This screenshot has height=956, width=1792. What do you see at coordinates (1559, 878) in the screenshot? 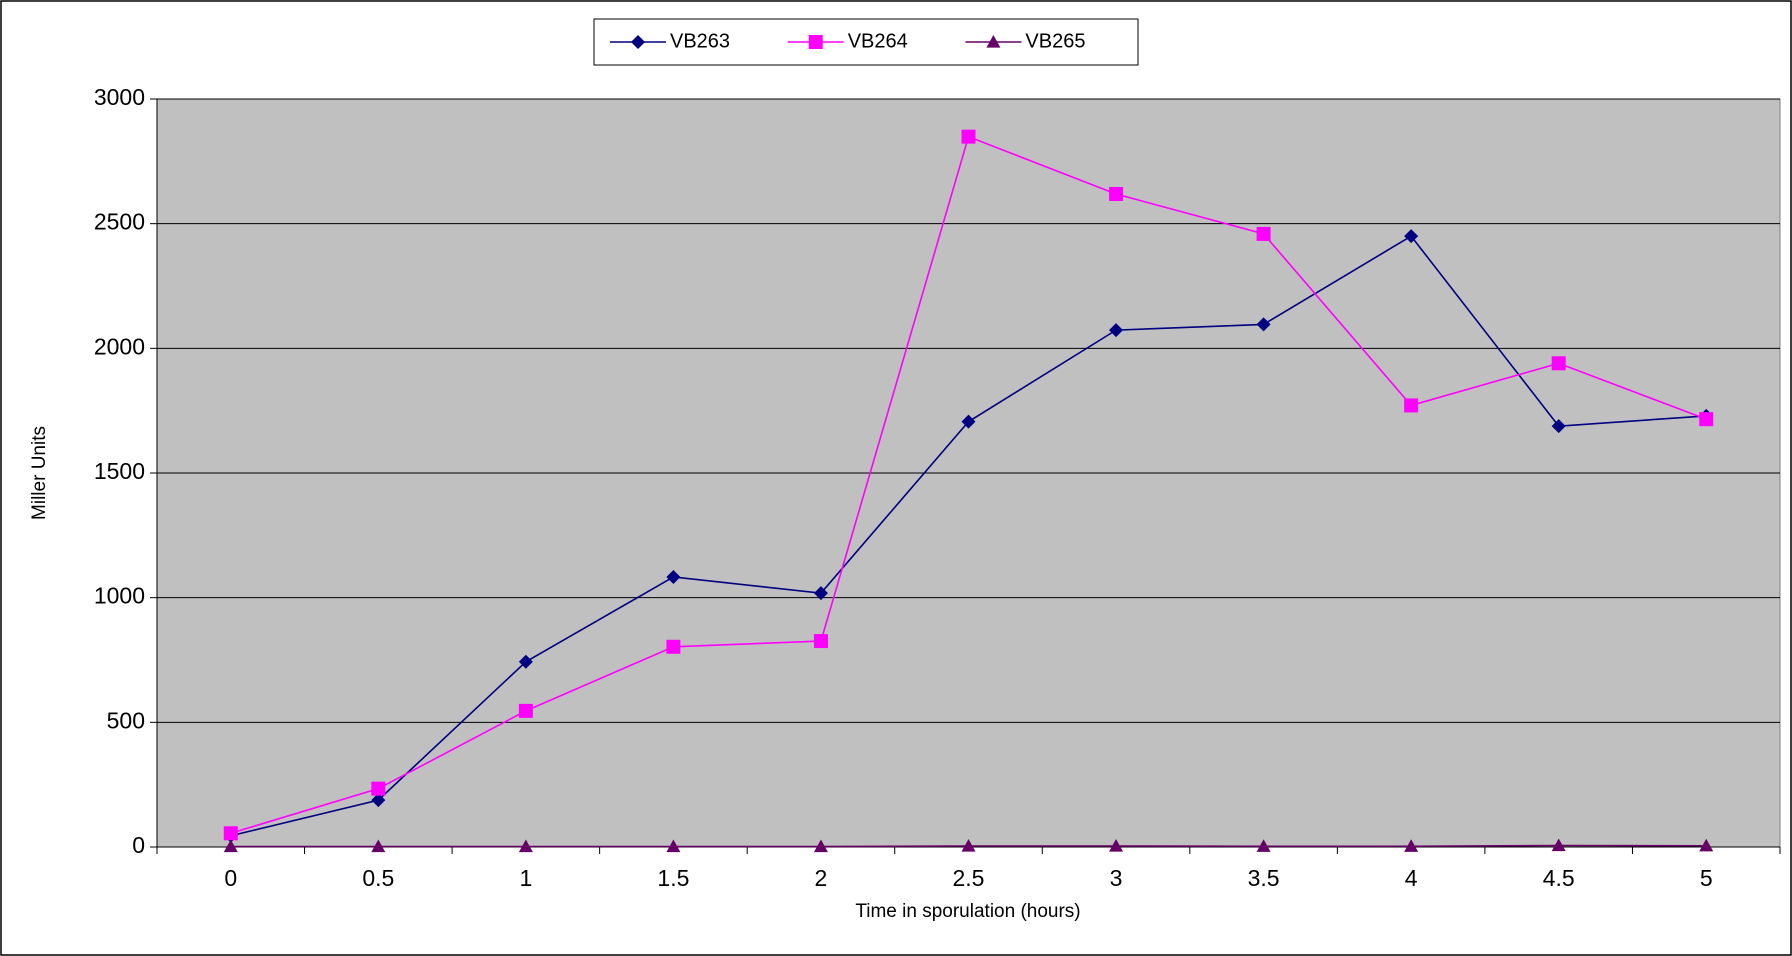
I see `x-tick-label: 4.5` at bounding box center [1559, 878].